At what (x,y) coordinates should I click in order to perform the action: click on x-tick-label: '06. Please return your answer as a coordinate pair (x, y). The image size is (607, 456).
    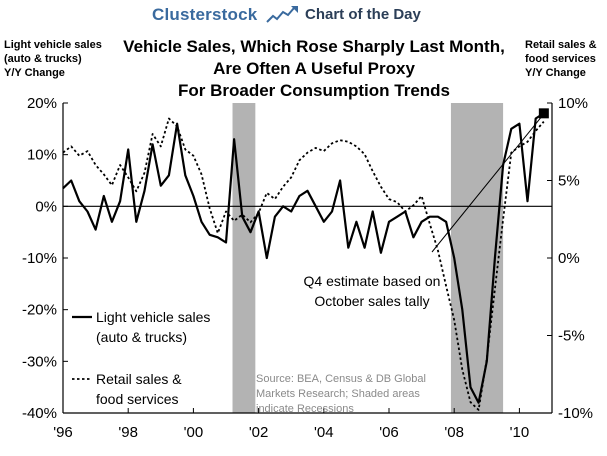
    Looking at the image, I should click on (389, 432).